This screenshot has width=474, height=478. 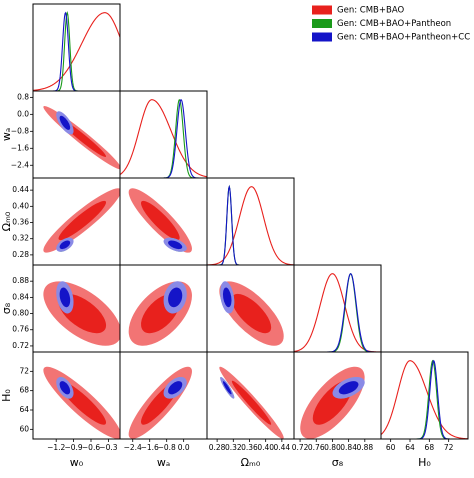 What do you see at coordinates (23, 113) in the screenshot?
I see `y-tick-label: 0.0` at bounding box center [23, 113].